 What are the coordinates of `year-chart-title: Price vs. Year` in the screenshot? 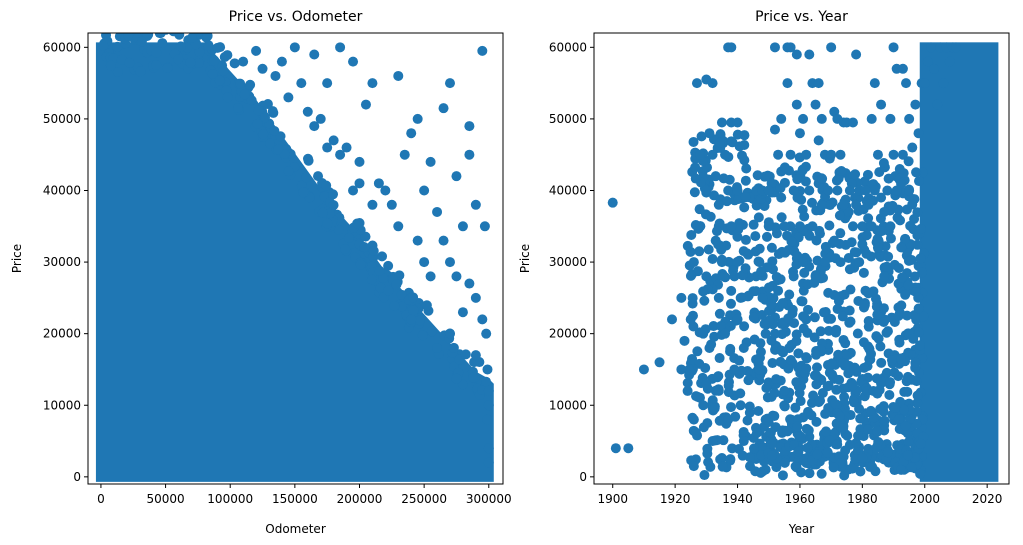 It's located at (801, 17).